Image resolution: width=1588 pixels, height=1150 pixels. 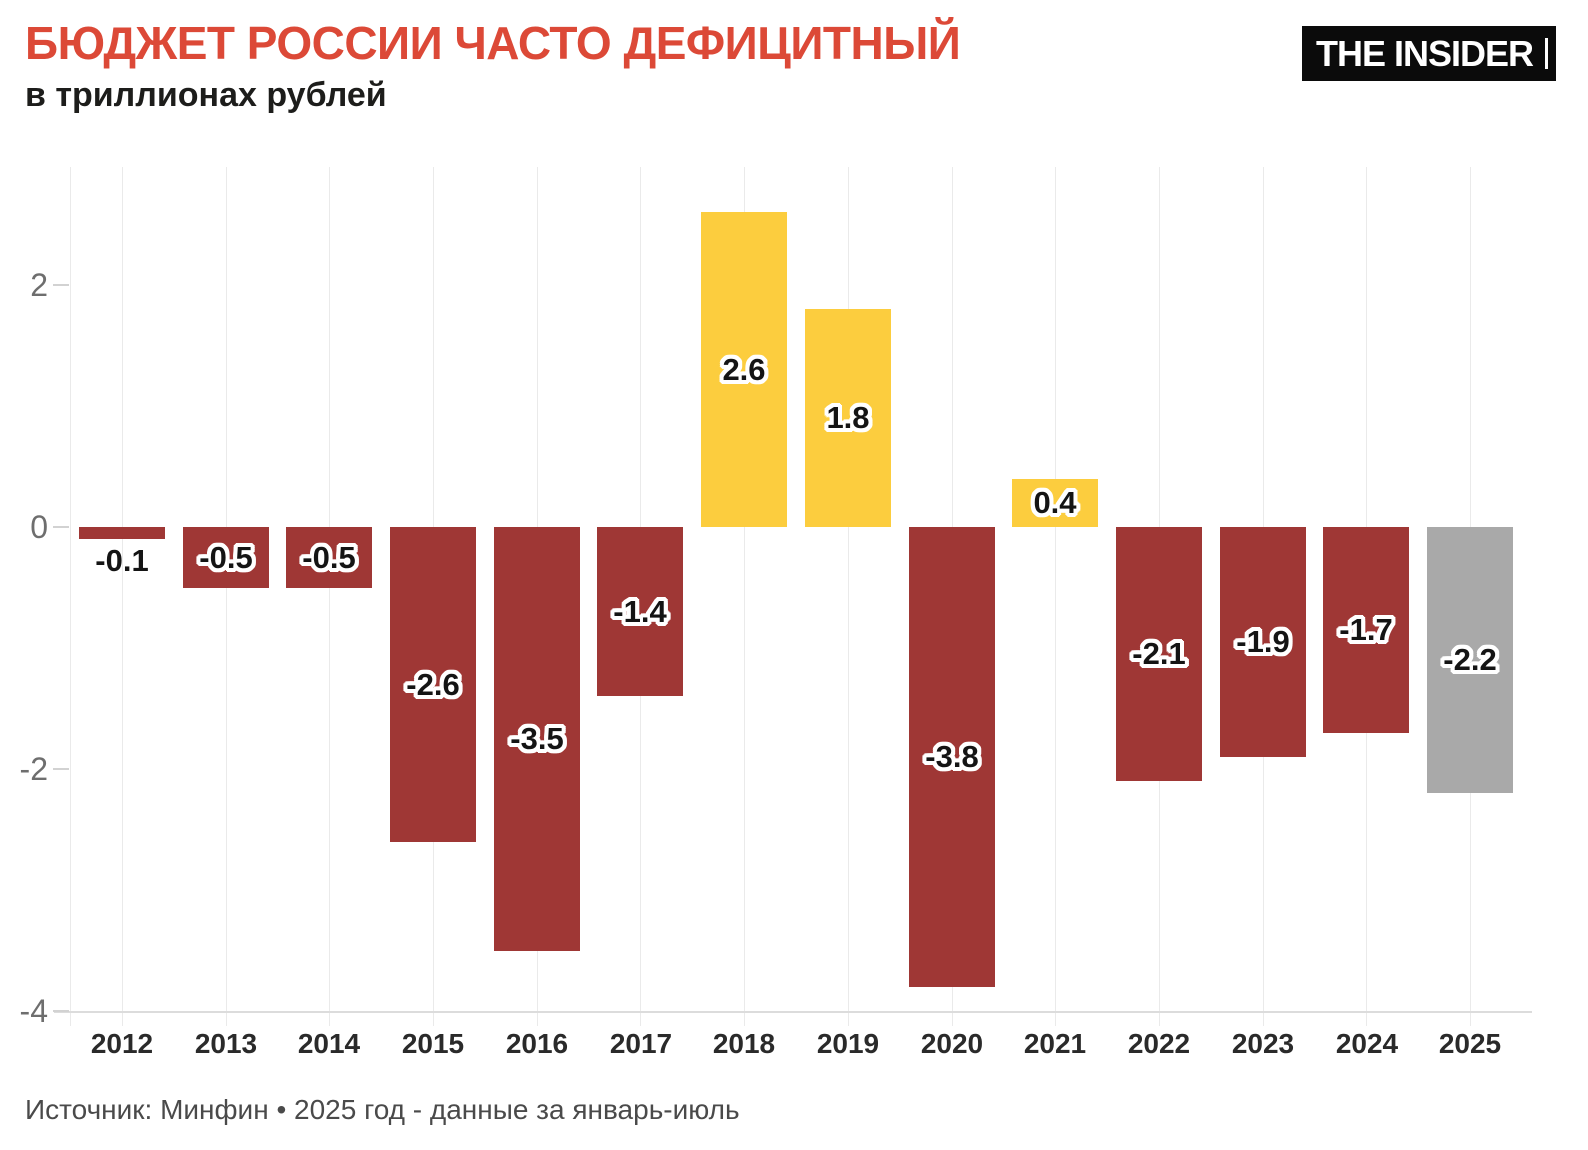 What do you see at coordinates (33, 769) in the screenshot?
I see `y-tick-label: -2` at bounding box center [33, 769].